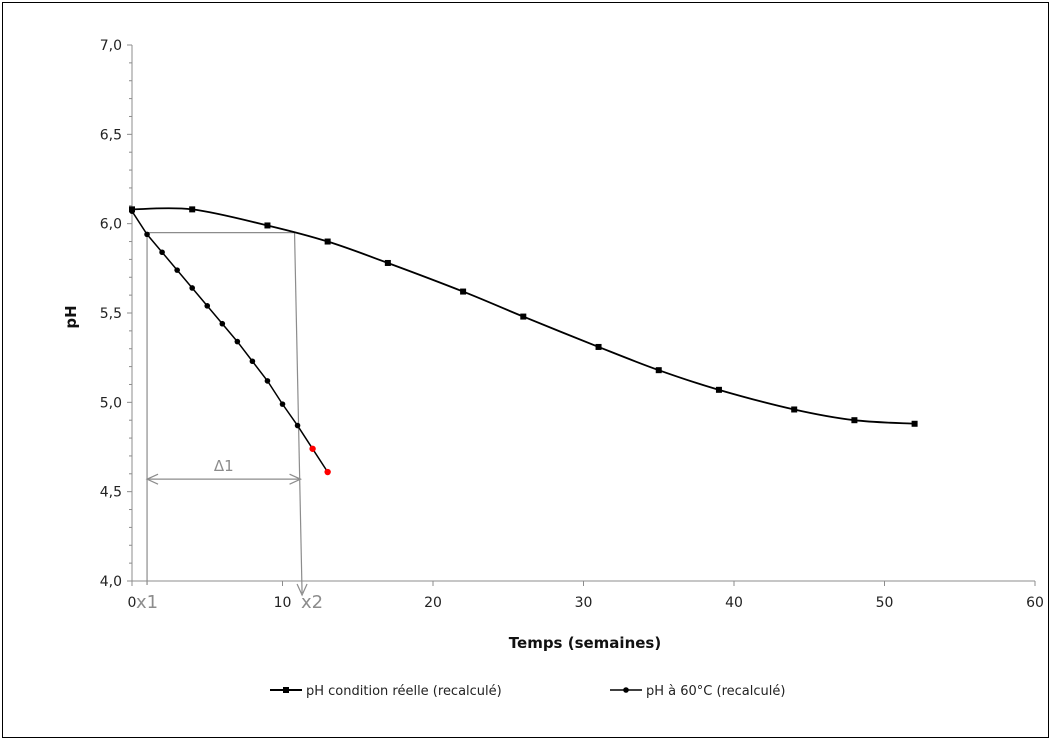 The width and height of the screenshot is (1053, 742). What do you see at coordinates (296, 479) in the screenshot?
I see `delta-arrowhead-right` at bounding box center [296, 479].